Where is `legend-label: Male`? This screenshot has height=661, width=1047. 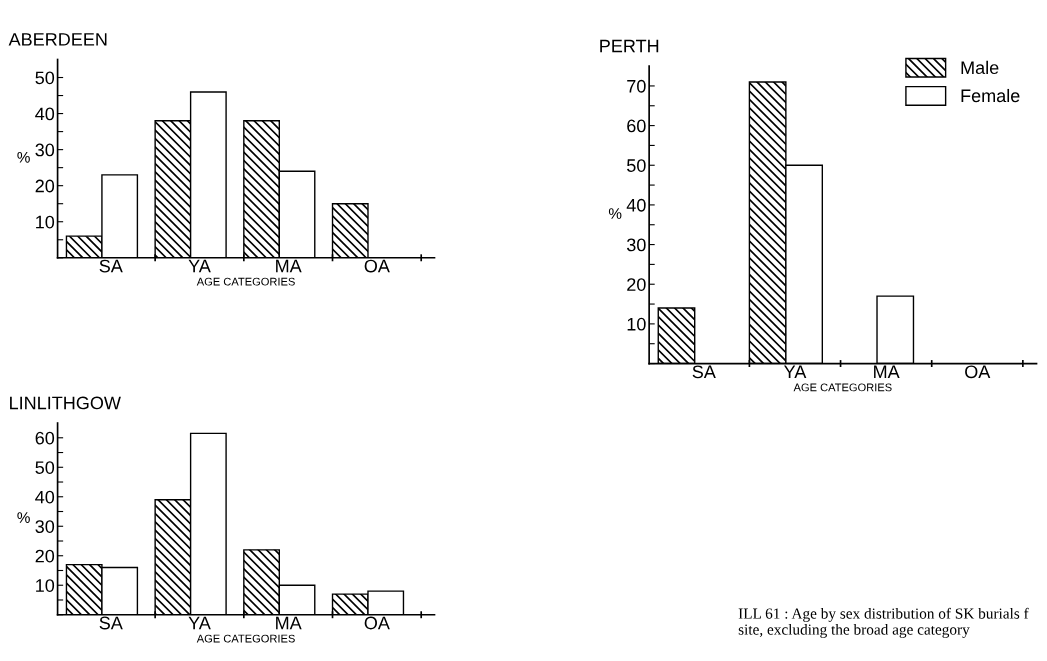
legend-label: Male is located at coordinates (980, 67).